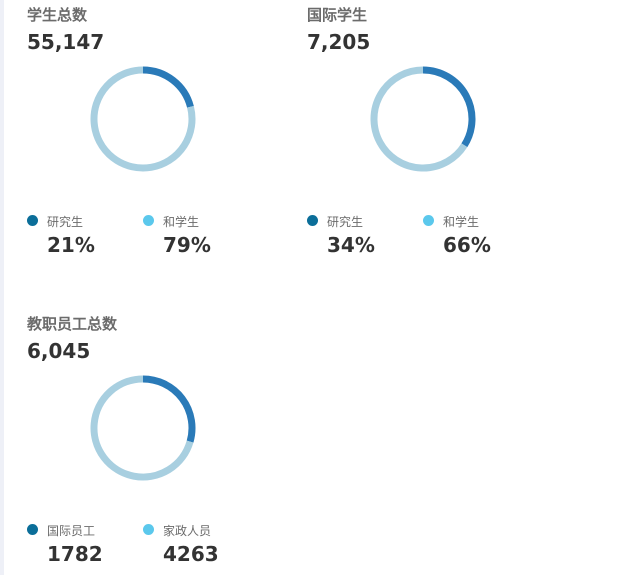  I want to click on legend-value: 34%, so click(351, 245).